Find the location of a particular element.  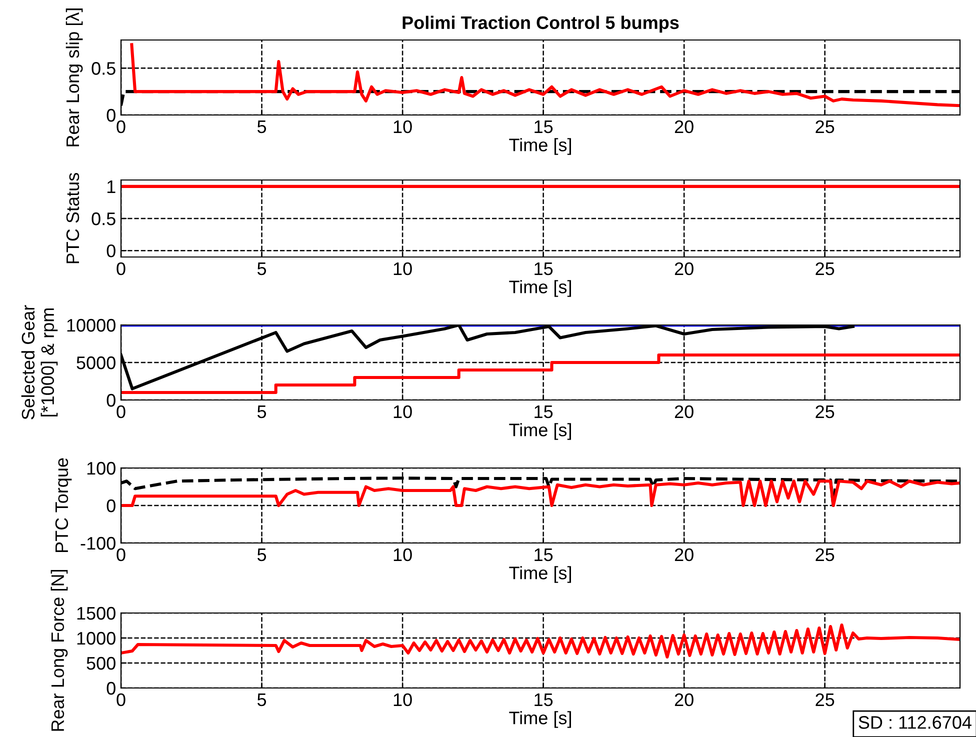

y-axis-title: PTC Torque is located at coordinates (63, 505).